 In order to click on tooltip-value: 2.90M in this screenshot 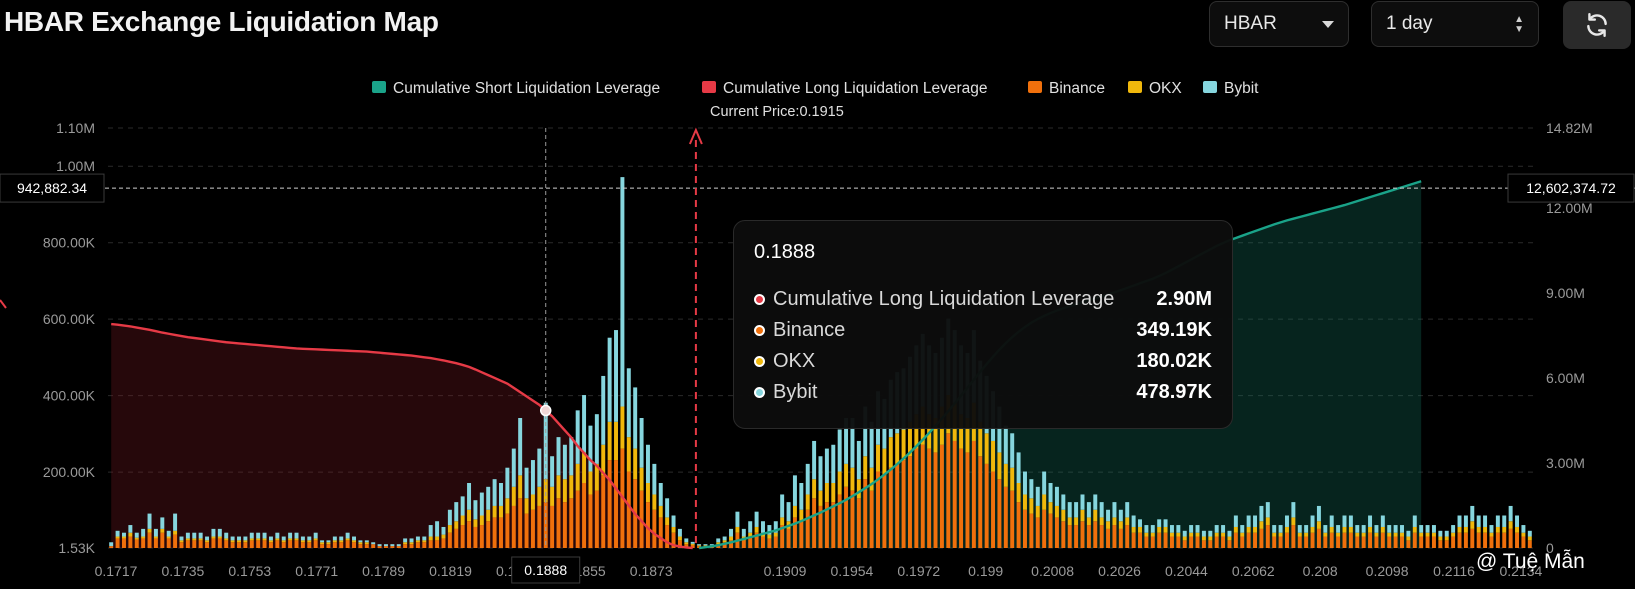, I will do `click(1184, 299)`.